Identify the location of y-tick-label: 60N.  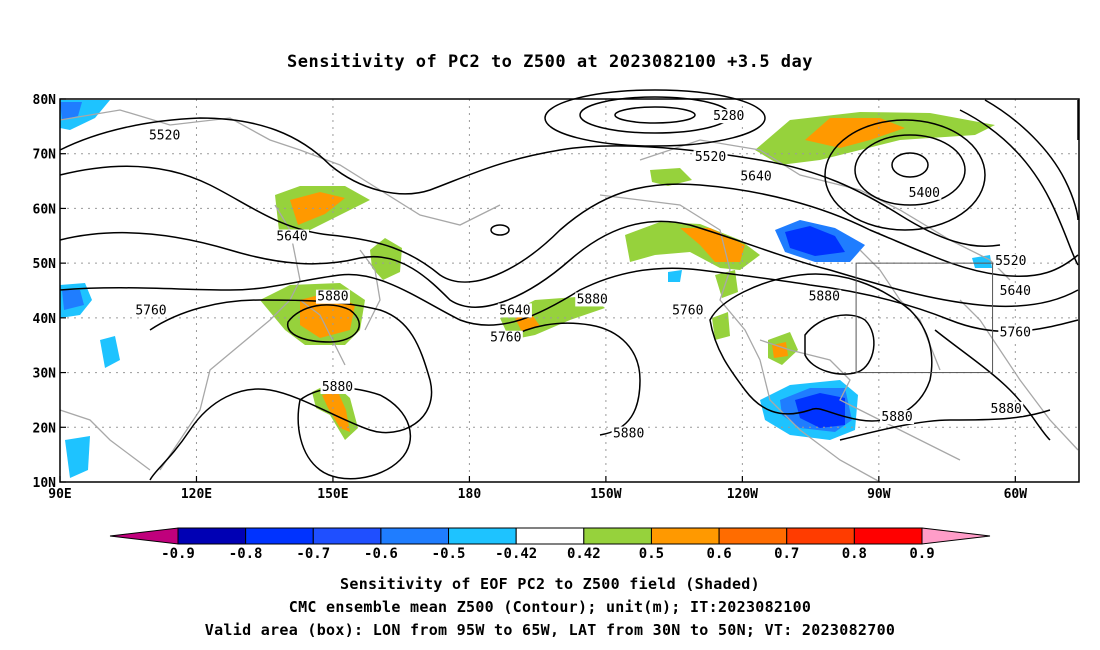
(45, 209).